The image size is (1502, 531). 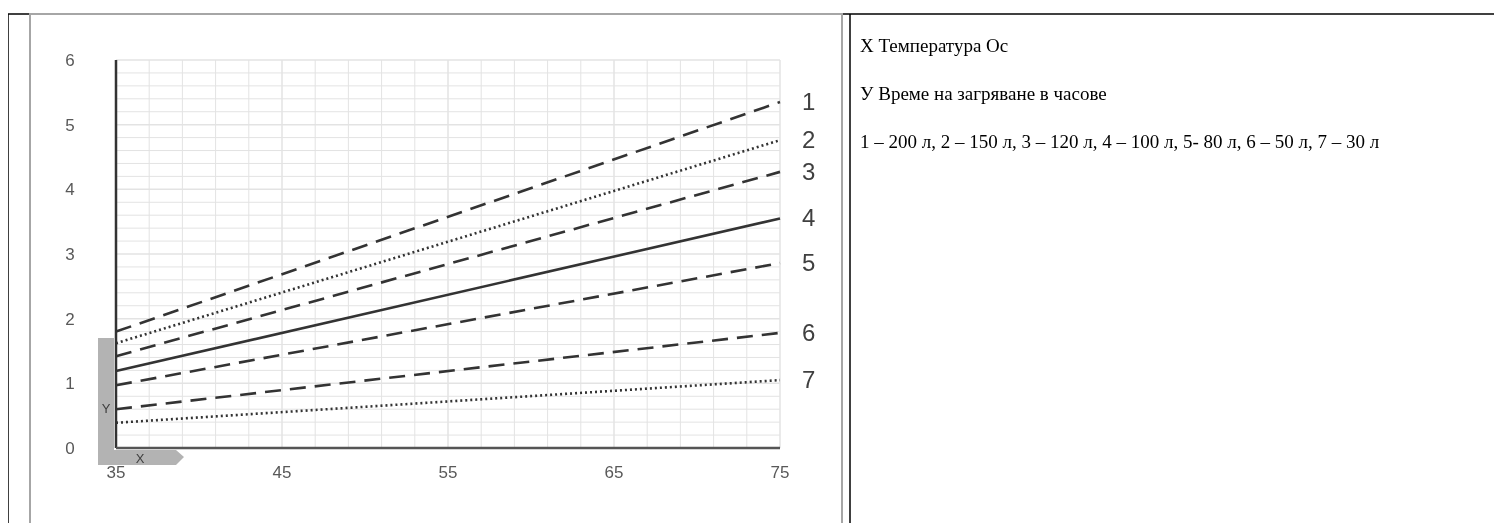 What do you see at coordinates (106, 408) in the screenshot?
I see `text: Y` at bounding box center [106, 408].